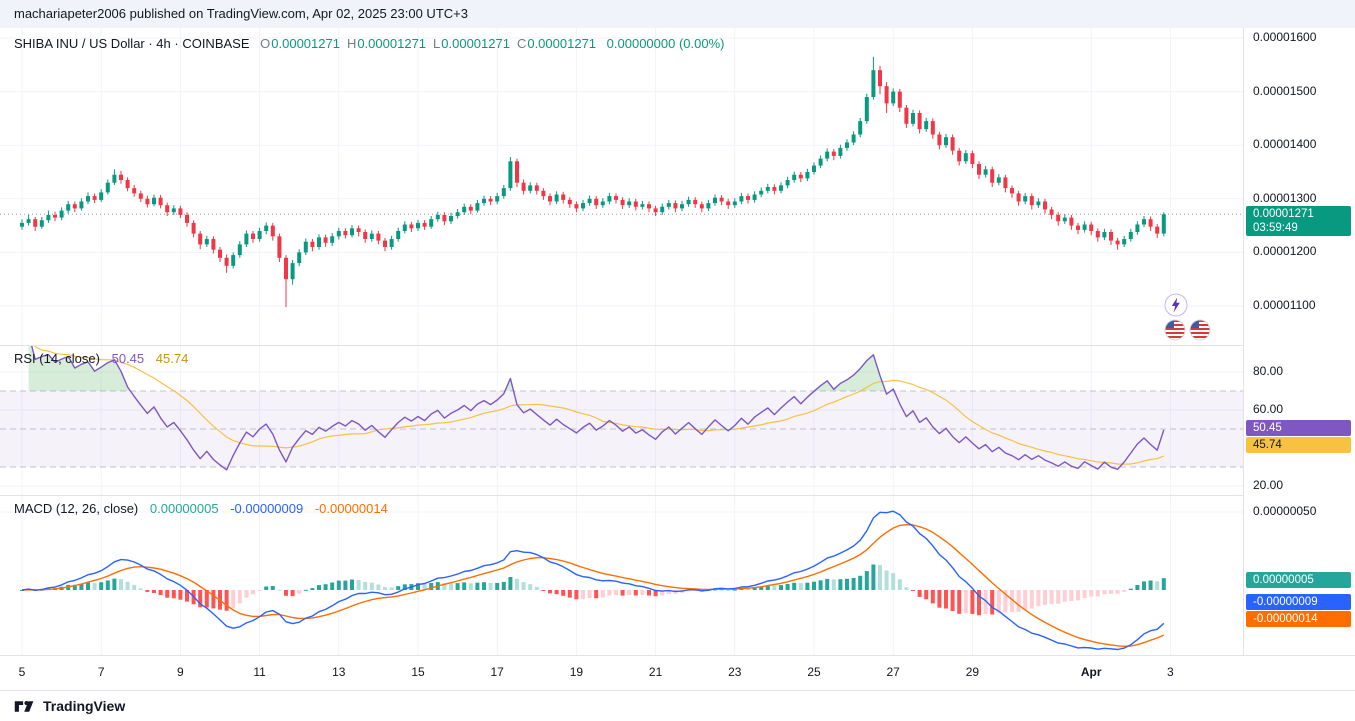  What do you see at coordinates (128, 358) in the screenshot?
I see `rsi-value: 50.45` at bounding box center [128, 358].